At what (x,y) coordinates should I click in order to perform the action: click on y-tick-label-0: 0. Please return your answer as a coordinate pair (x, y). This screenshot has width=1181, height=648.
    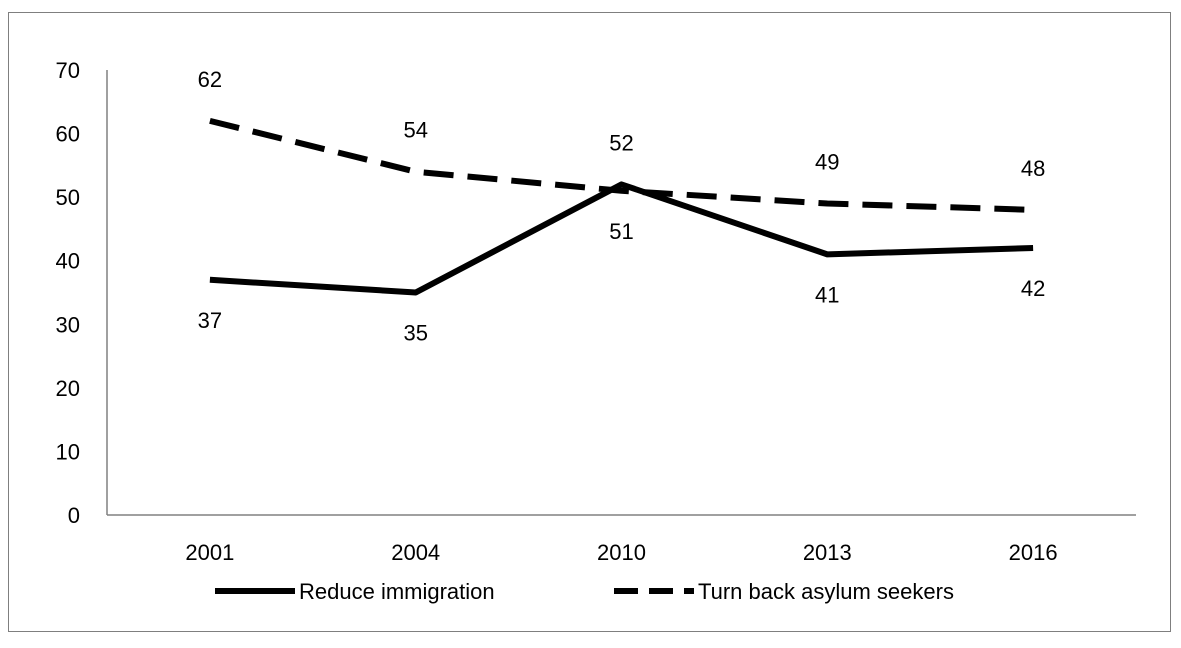
    Looking at the image, I should click on (74, 515).